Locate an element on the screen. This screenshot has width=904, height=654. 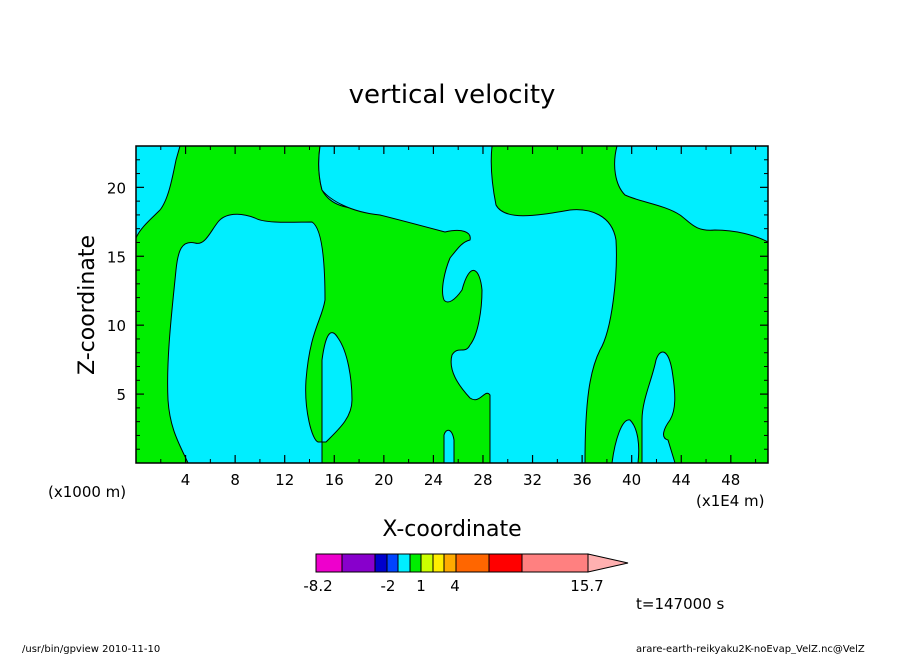
y-tick-label: 20 is located at coordinates (116, 188).